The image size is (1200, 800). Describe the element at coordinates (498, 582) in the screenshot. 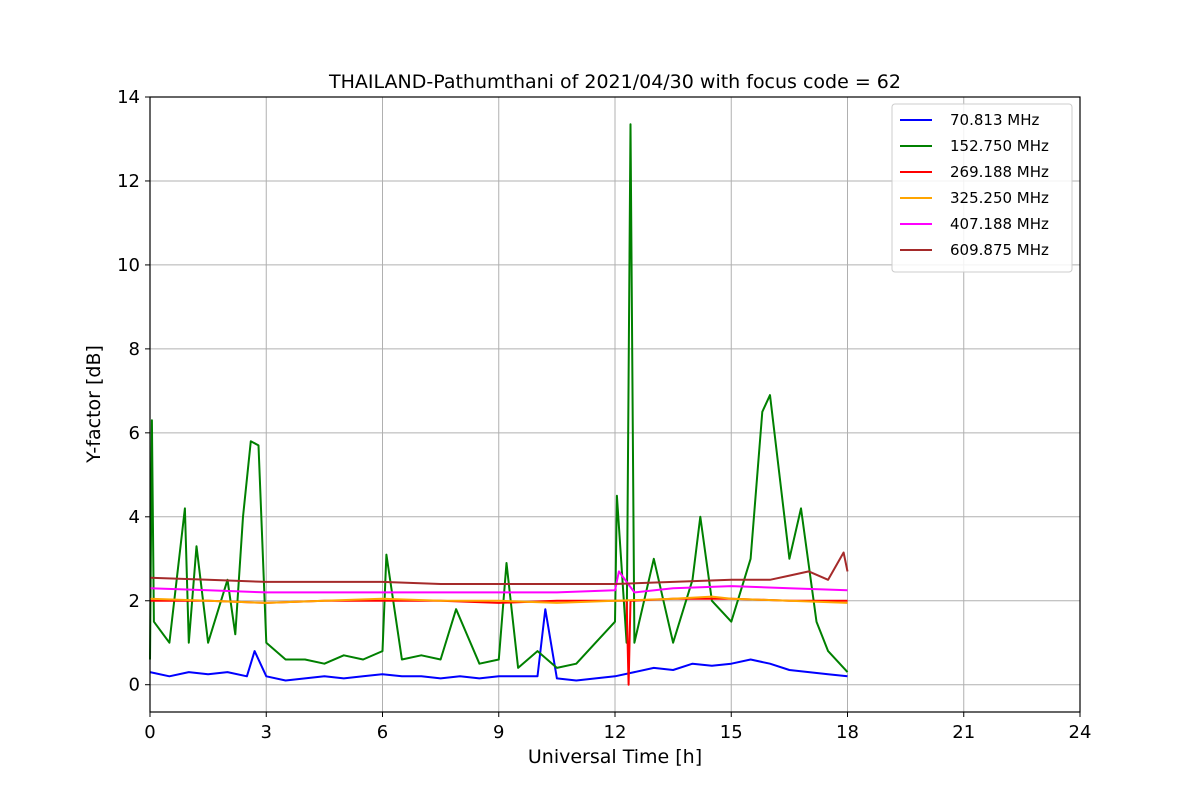

I see `series-line-407-188-mhz` at that location.